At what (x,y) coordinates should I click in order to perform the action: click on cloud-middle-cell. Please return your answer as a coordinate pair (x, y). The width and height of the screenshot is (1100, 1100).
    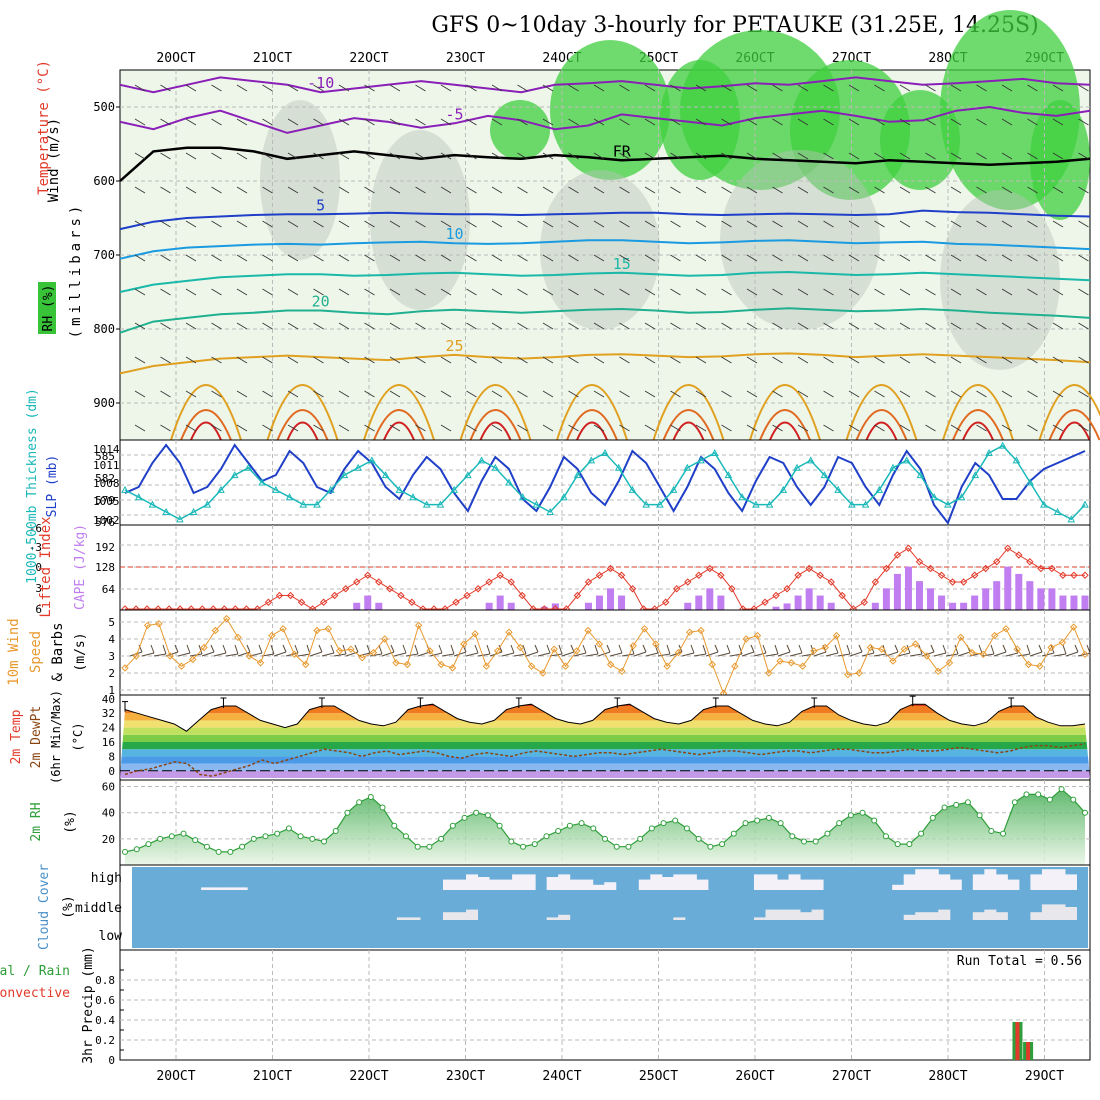
    Looking at the image, I should click on (806, 916).